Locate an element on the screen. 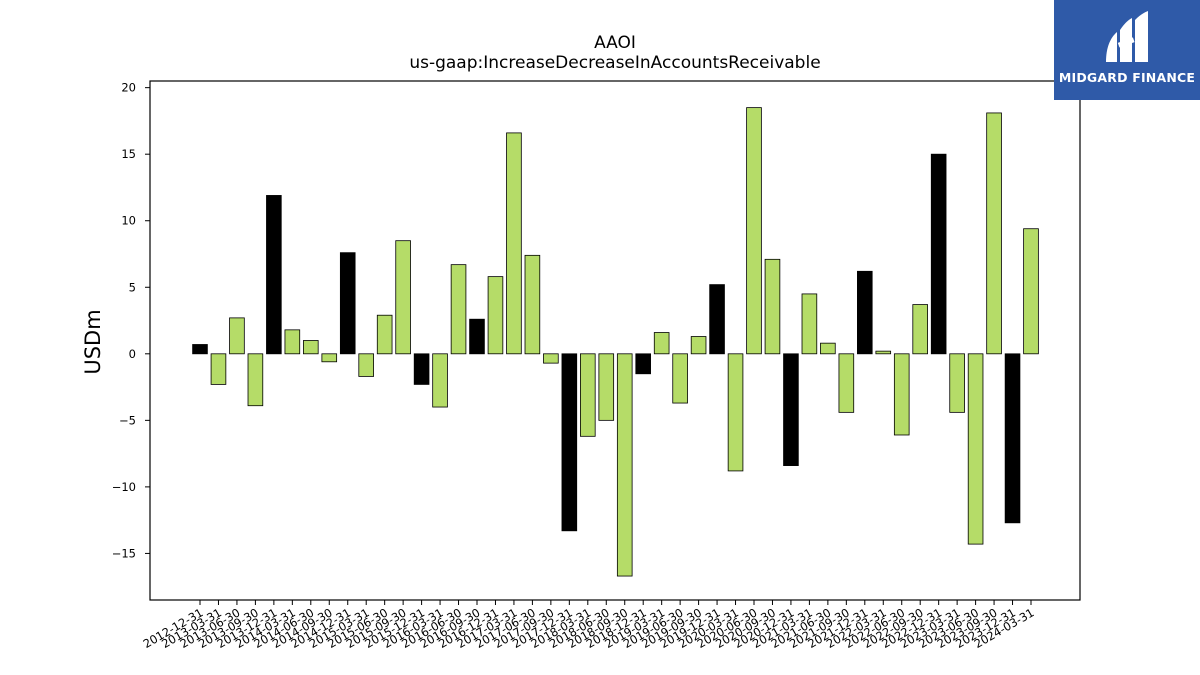  y-tick-label: −15 is located at coordinates (124, 553).